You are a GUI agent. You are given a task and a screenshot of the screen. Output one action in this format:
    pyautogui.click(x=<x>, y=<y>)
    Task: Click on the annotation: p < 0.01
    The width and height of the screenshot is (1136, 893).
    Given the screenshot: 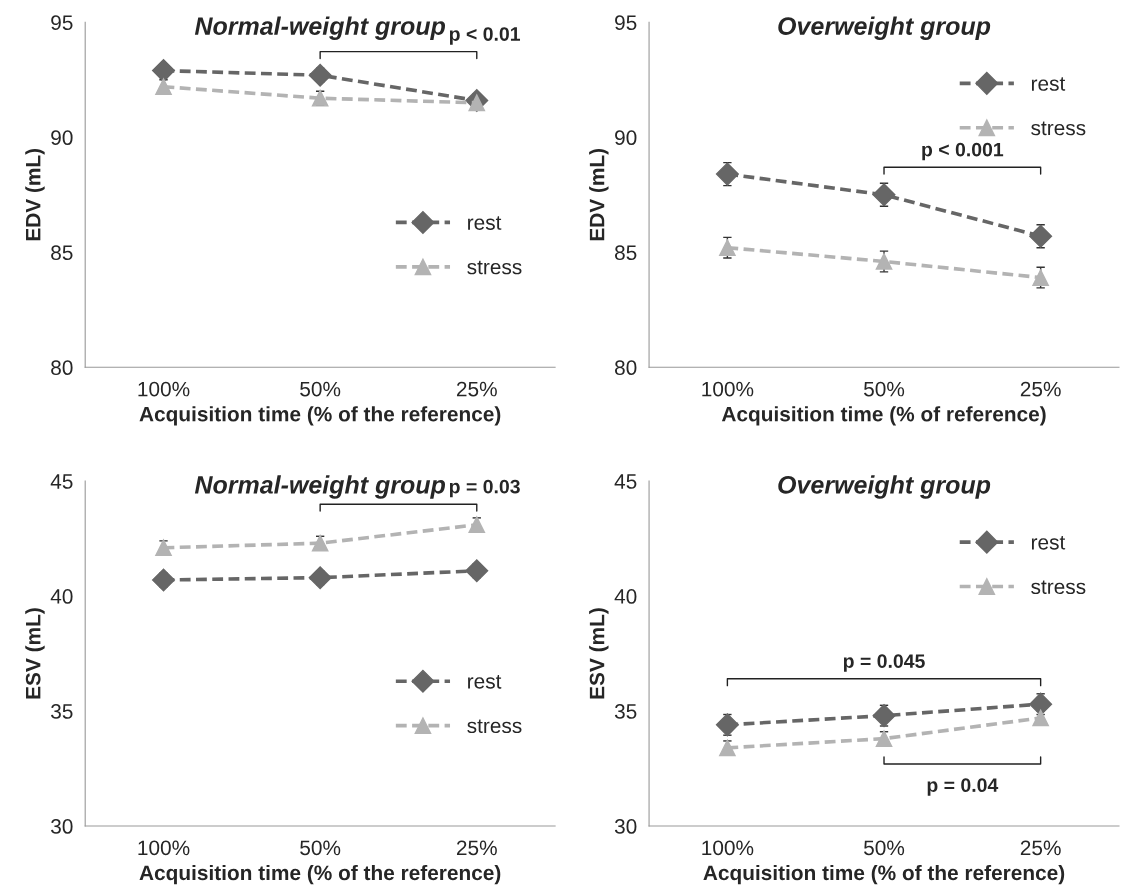 What is the action you would take?
    pyautogui.click(x=485, y=36)
    